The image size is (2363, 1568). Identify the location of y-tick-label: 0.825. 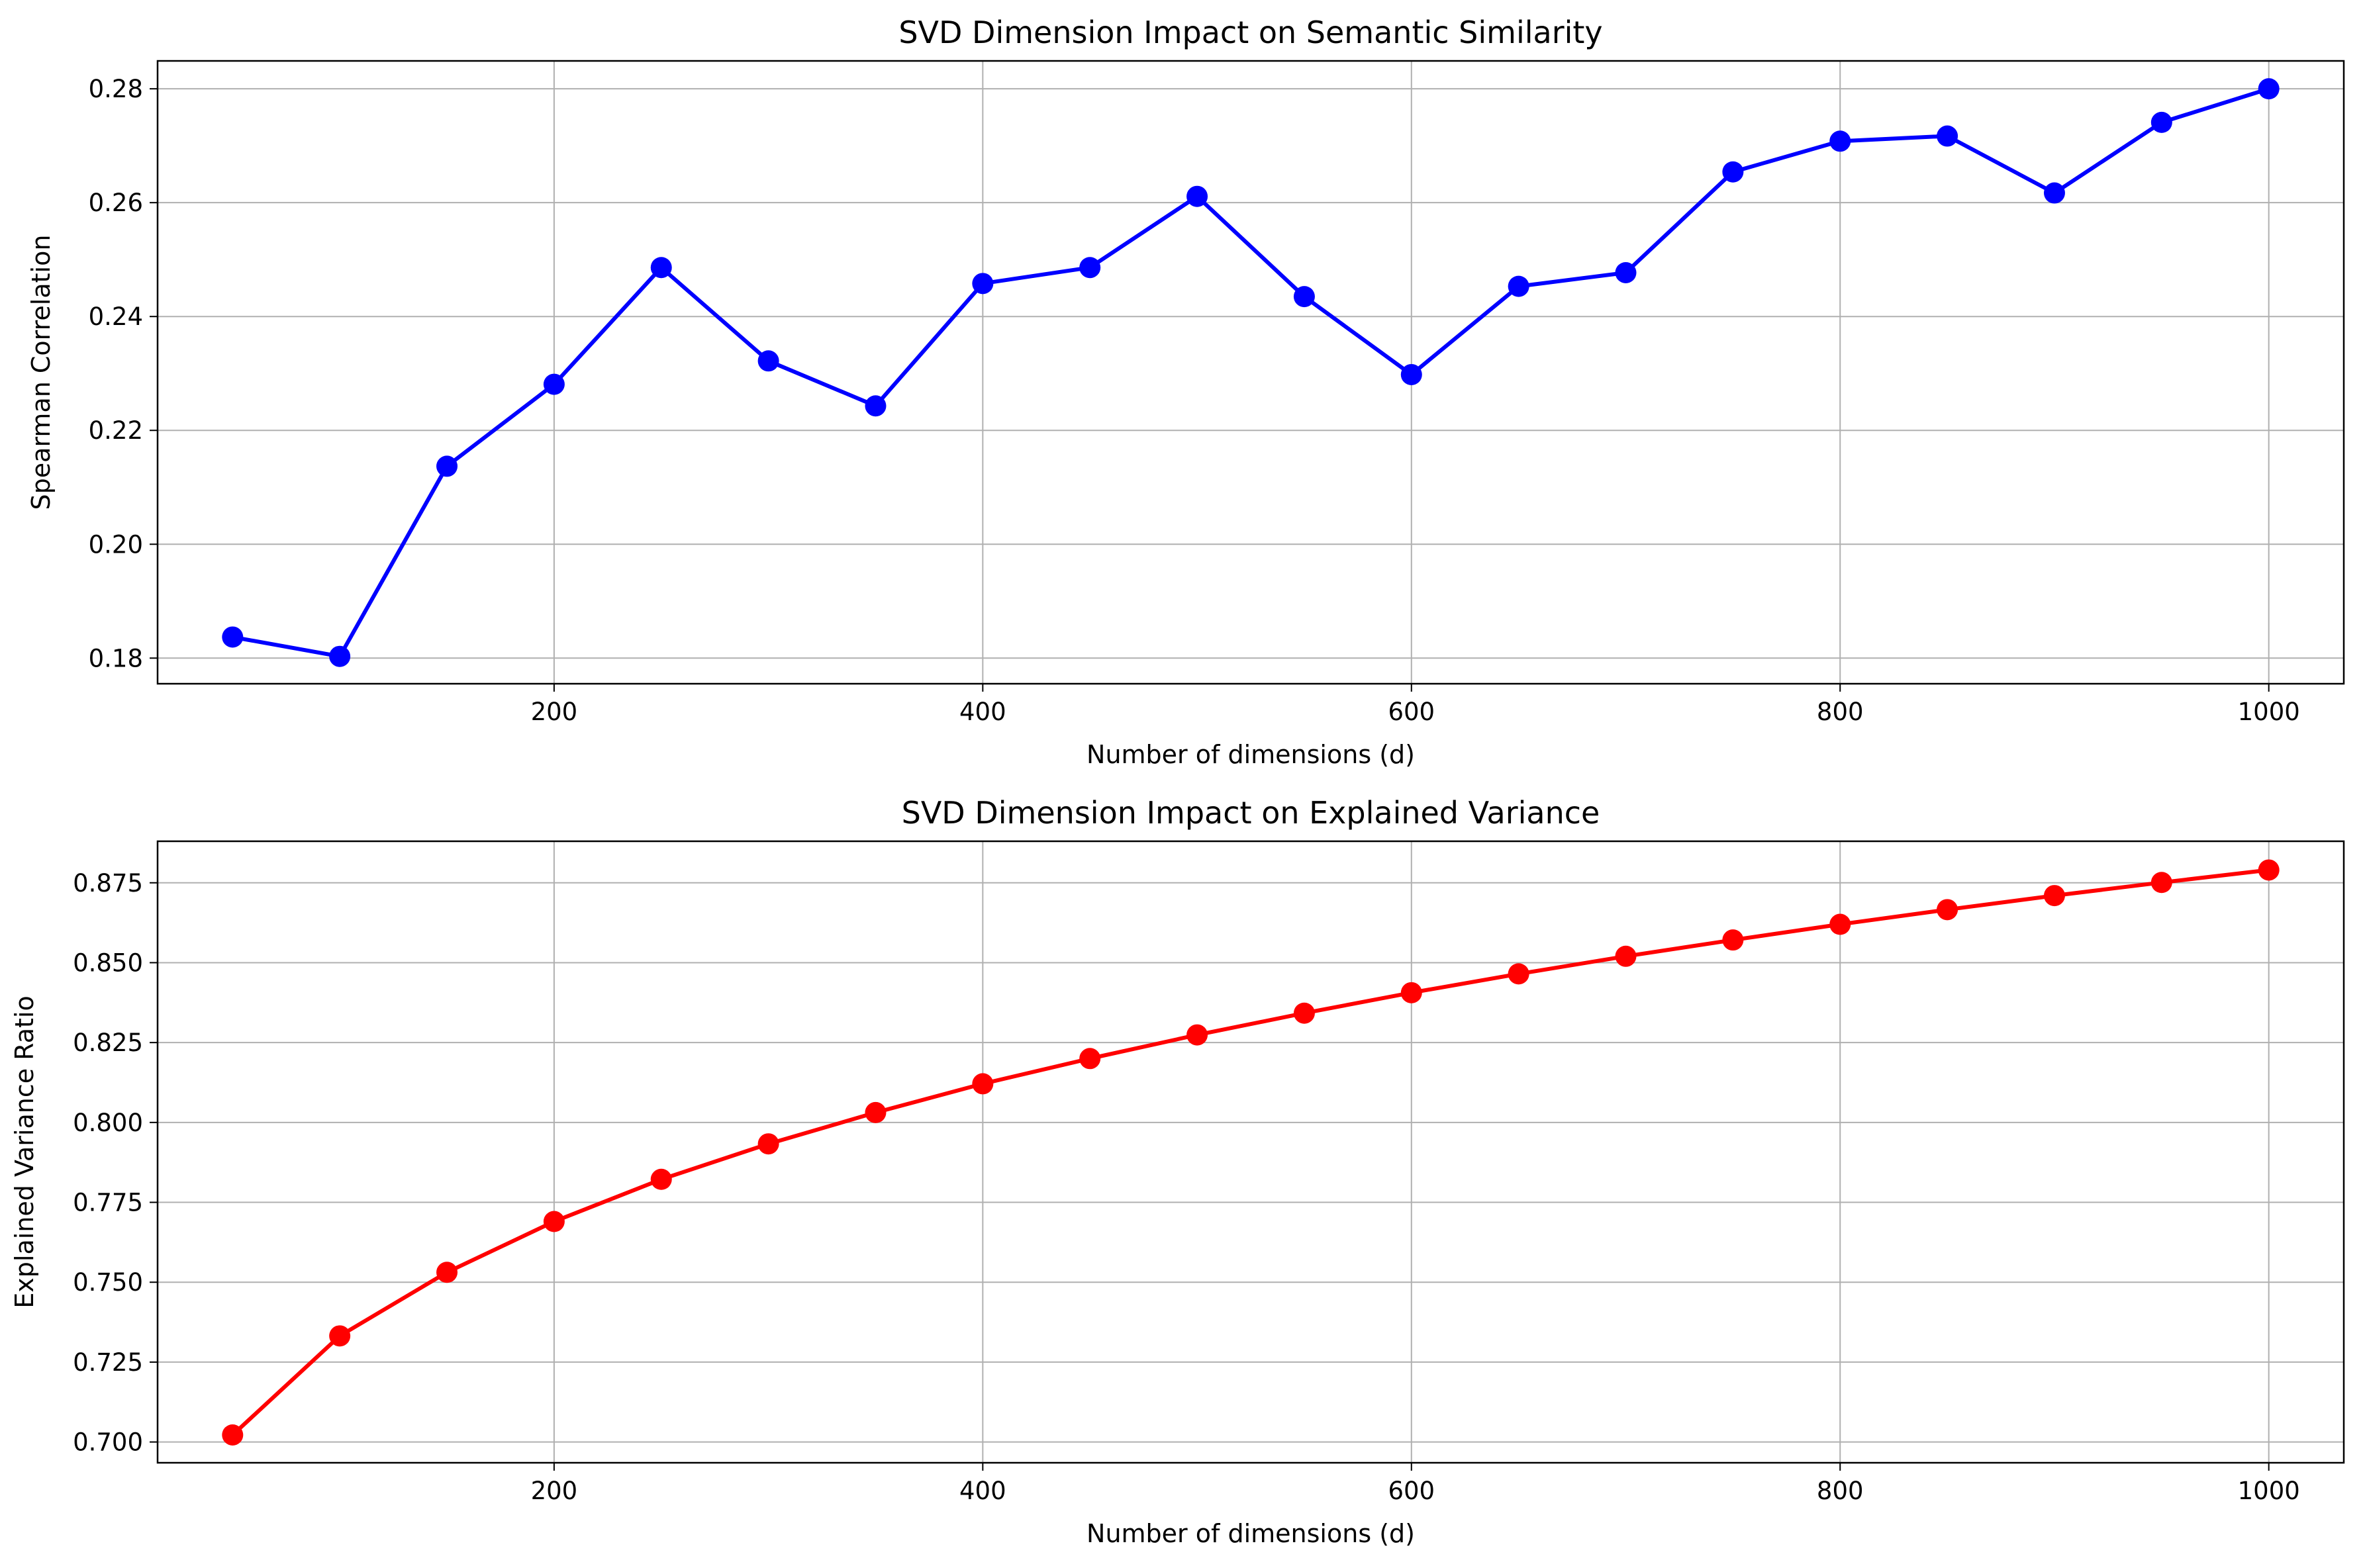
(108, 1043).